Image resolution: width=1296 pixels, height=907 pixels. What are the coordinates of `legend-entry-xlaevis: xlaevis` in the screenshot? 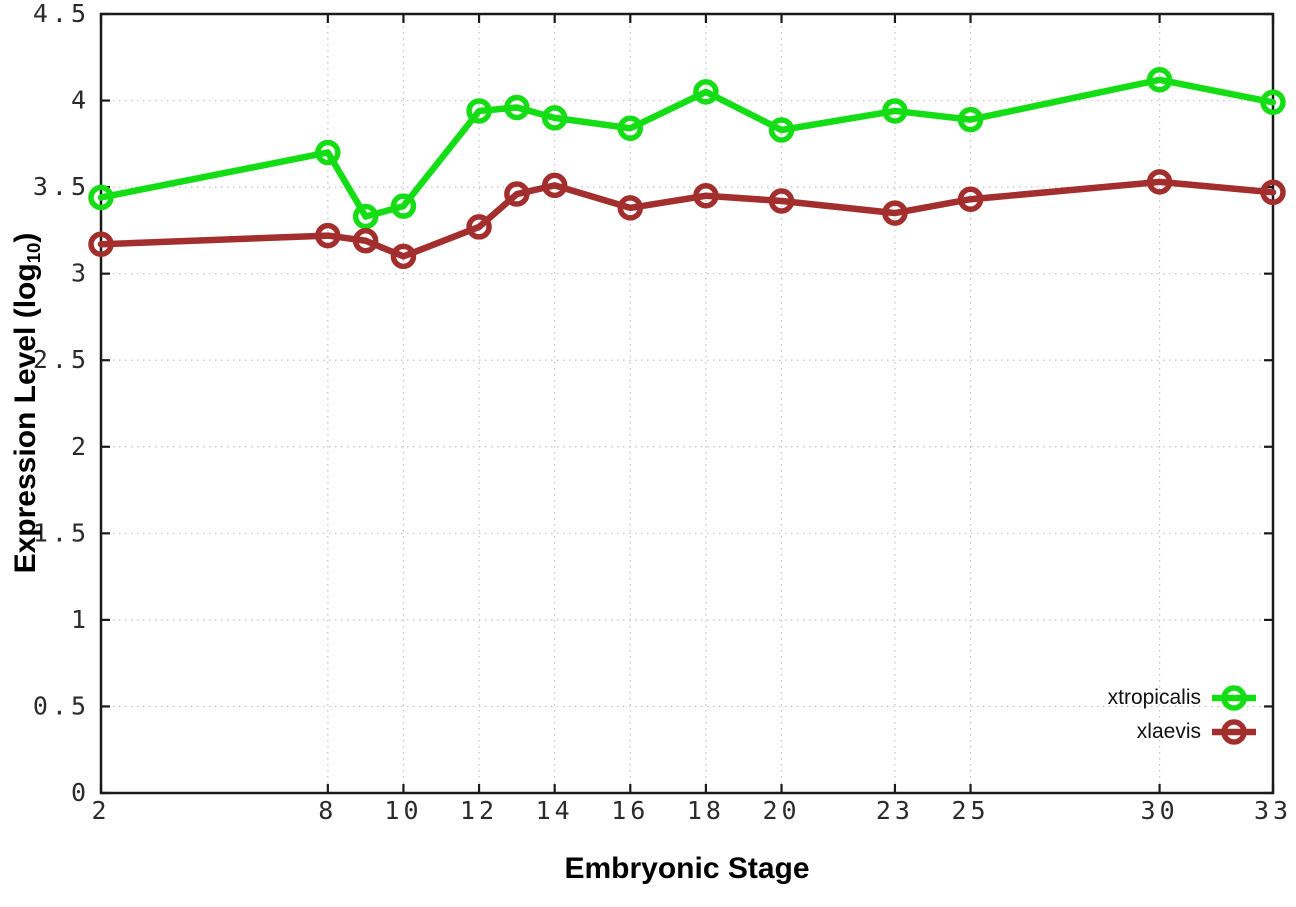 It's located at (1183, 732).